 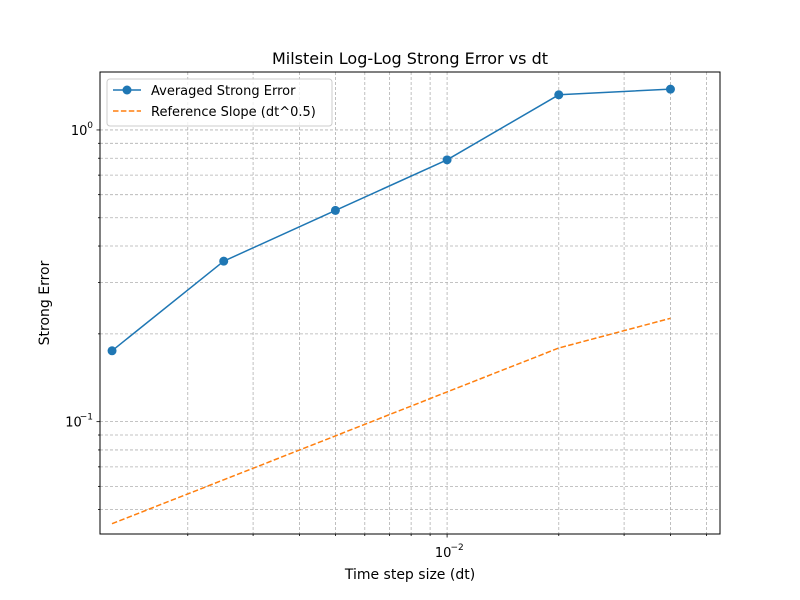 I want to click on x-tick-label-exponent: −2, so click(x=456, y=548).